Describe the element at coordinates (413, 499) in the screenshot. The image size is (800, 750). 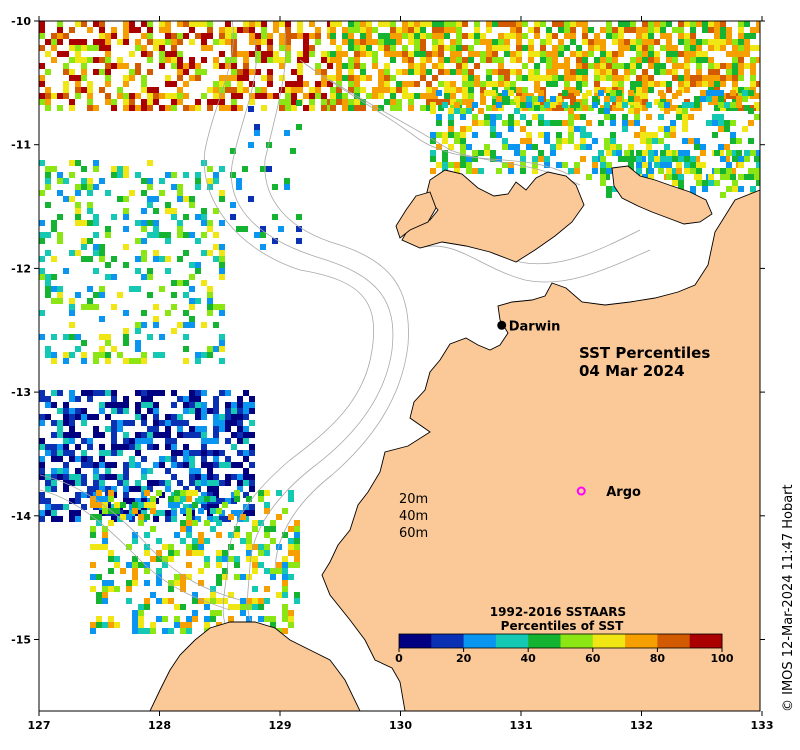
I see `contour-legend-20m: 20m` at that location.